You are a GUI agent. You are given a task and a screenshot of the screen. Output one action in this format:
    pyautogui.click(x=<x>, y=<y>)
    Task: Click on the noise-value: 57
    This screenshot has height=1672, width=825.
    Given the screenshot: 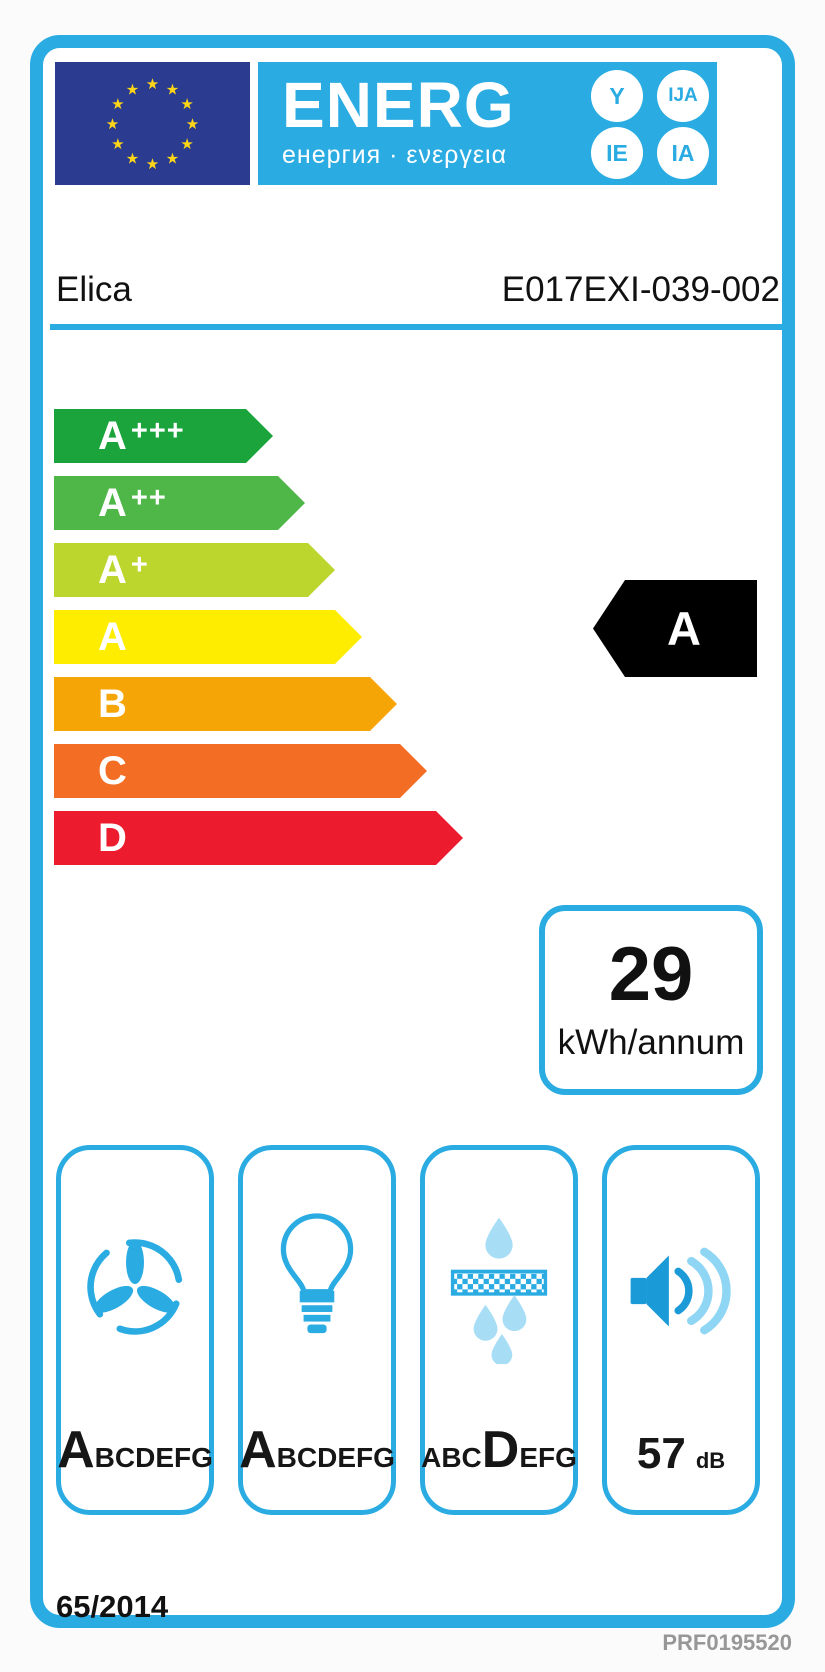 What is the action you would take?
    pyautogui.click(x=661, y=1453)
    